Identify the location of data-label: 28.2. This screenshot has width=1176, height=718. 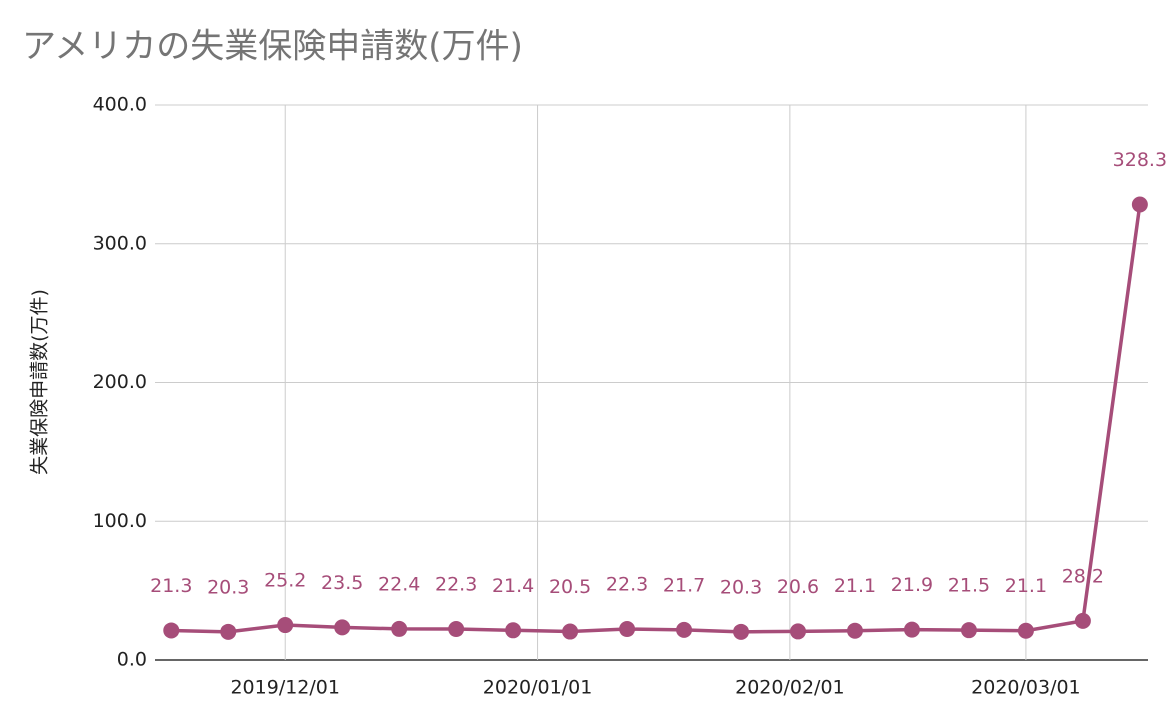
(1083, 576).